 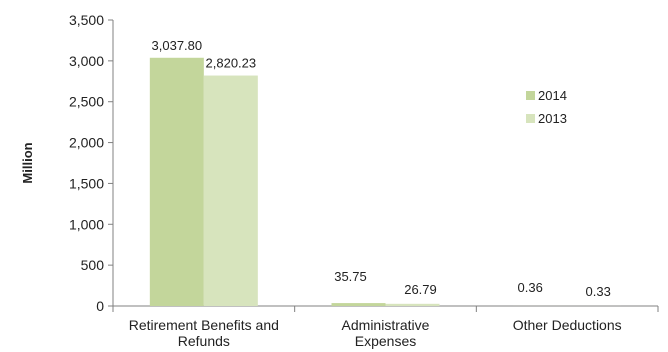 What do you see at coordinates (350, 276) in the screenshot?
I see `data-label: 35.75` at bounding box center [350, 276].